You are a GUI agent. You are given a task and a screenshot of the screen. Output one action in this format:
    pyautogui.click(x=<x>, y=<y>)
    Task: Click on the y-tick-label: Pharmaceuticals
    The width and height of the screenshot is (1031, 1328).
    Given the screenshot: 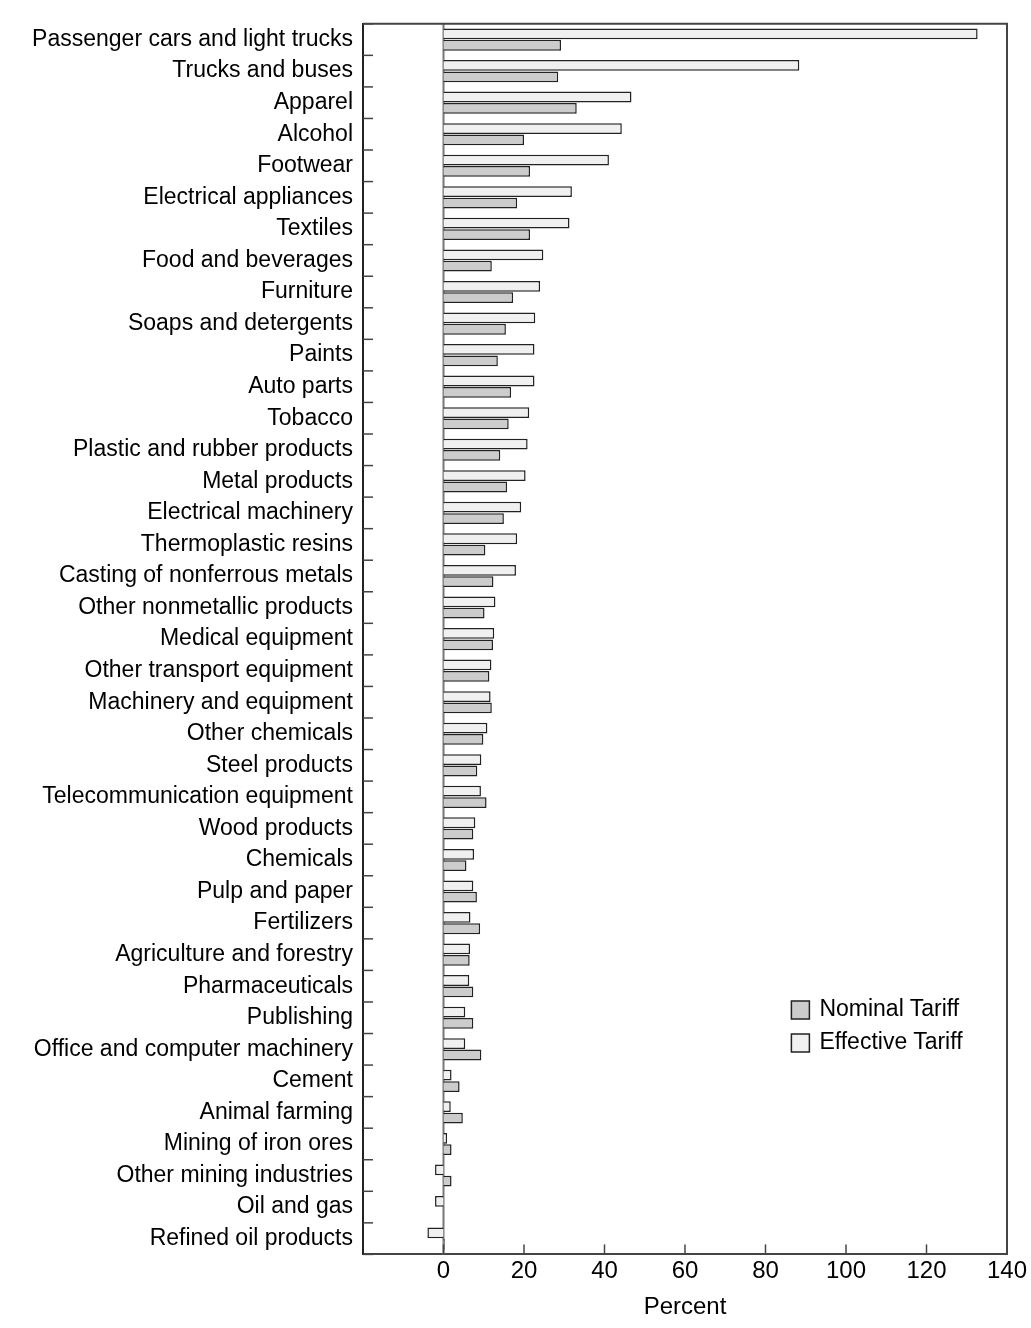 What is the action you would take?
    pyautogui.click(x=267, y=984)
    